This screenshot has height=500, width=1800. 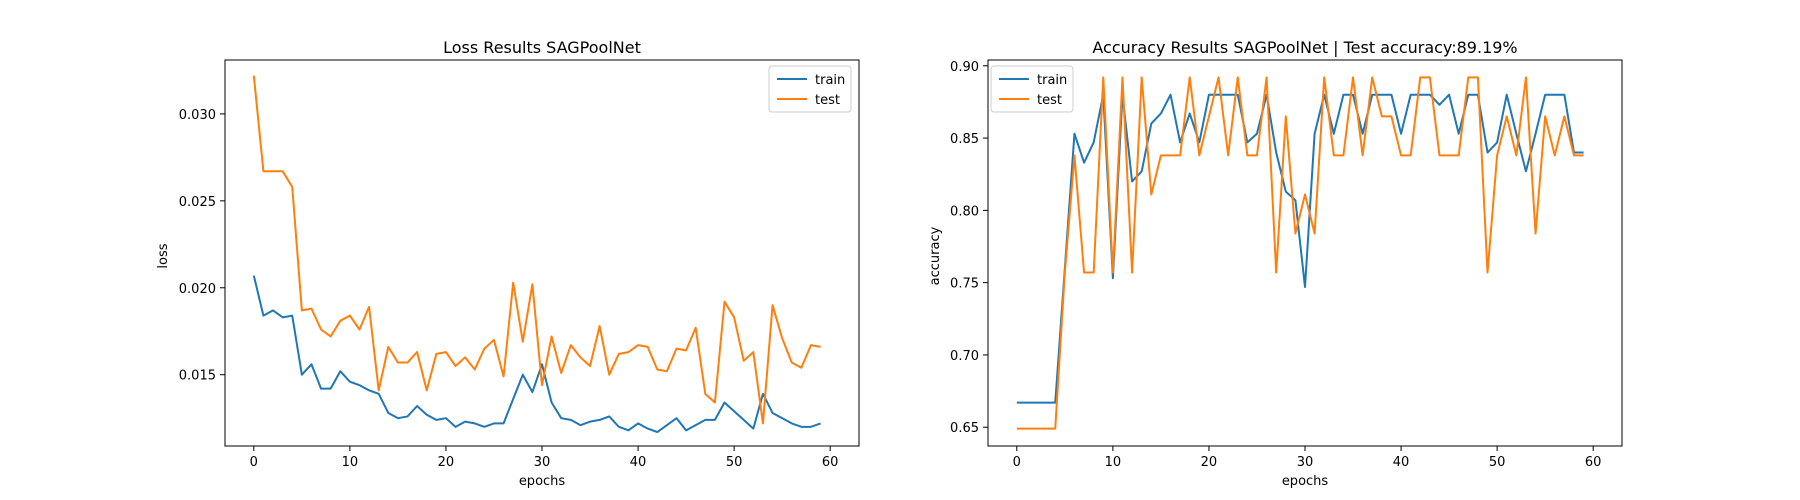 What do you see at coordinates (254, 462) in the screenshot?
I see `loss-x-tick-label: 0` at bounding box center [254, 462].